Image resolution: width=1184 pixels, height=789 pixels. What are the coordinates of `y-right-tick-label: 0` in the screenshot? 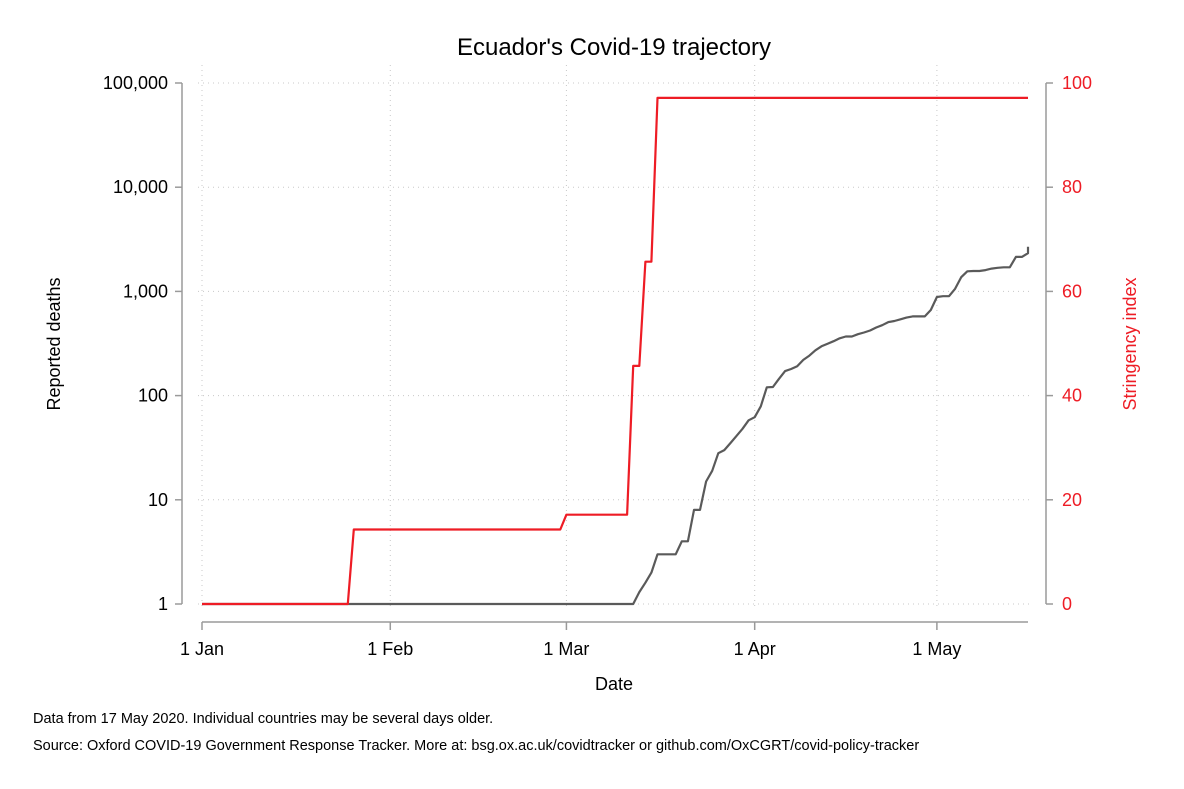 It's located at (1067, 604).